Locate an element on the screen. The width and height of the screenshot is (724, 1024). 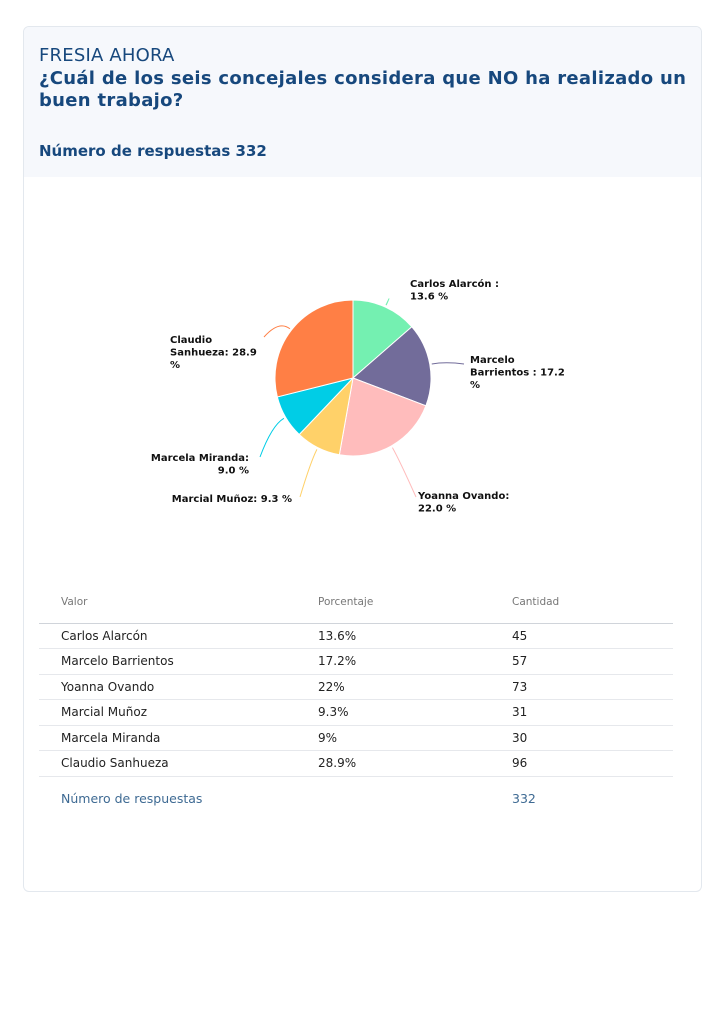
cell-porcentaje: 9.3% is located at coordinates (393, 712).